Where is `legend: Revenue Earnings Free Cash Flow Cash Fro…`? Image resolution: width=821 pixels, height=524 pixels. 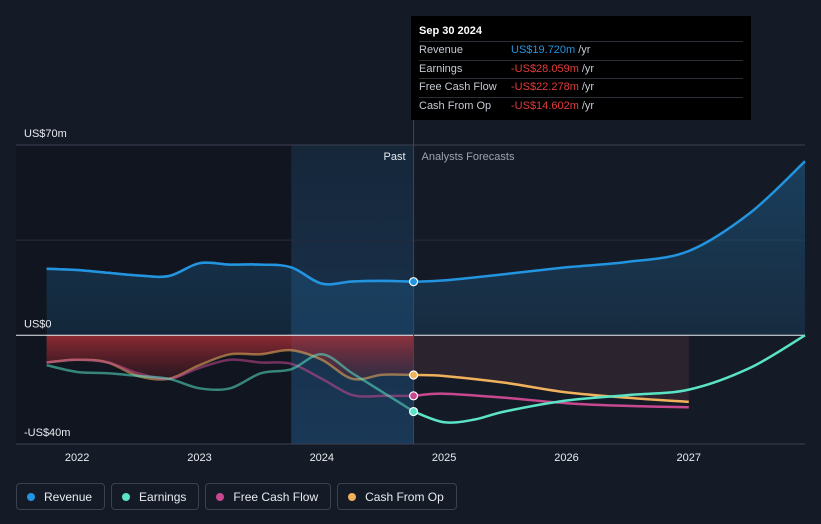
legend: Revenue Earnings Free Cash Flow Cash Fro… is located at coordinates (236, 496).